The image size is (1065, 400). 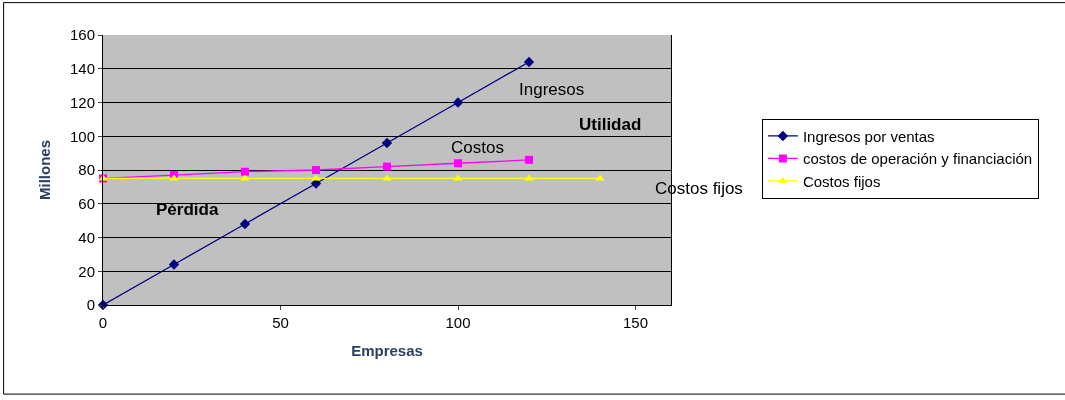 I want to click on x-tick-label: 100, so click(x=458, y=322).